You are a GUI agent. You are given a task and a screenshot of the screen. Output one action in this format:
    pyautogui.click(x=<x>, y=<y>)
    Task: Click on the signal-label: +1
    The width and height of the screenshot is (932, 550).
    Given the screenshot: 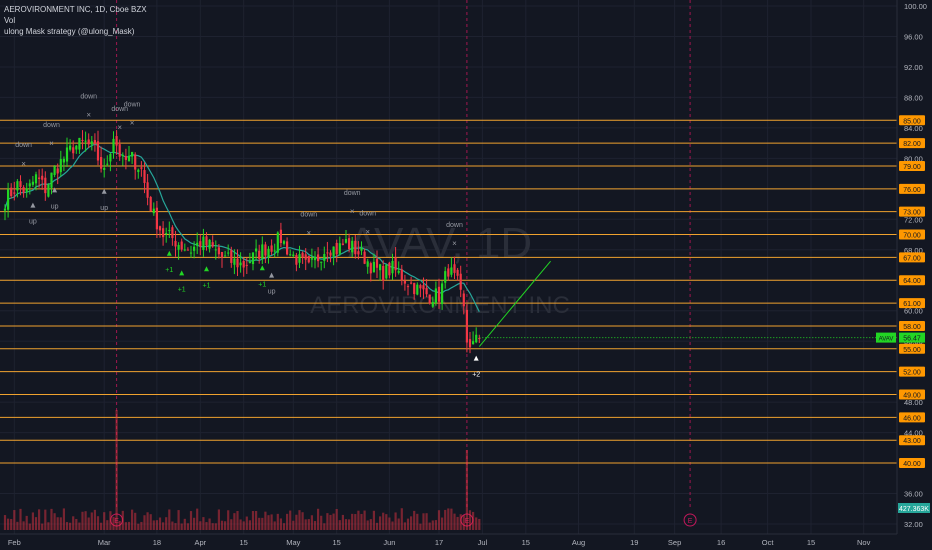 What is the action you would take?
    pyautogui.click(x=262, y=284)
    